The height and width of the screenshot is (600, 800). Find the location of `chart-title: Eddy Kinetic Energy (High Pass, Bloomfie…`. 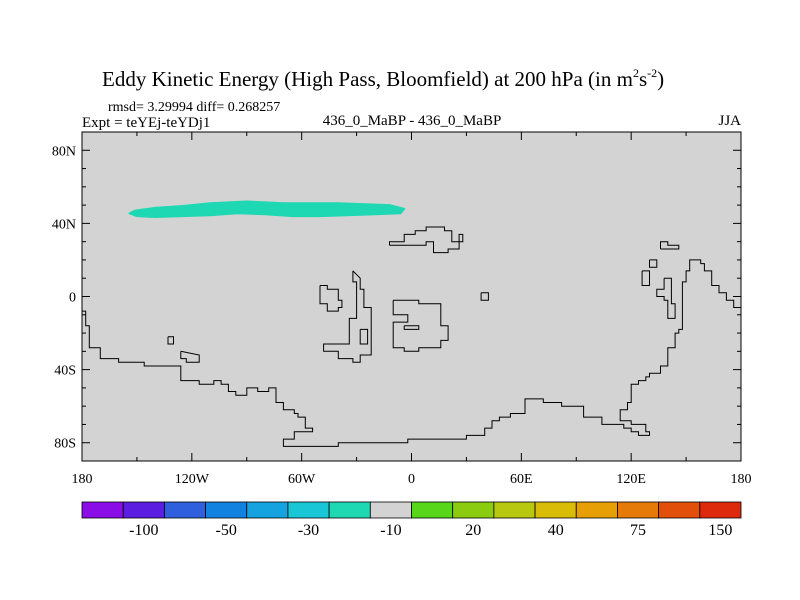

chart-title: Eddy Kinetic Energy (High Pass, Bloomfie… is located at coordinates (383, 78).